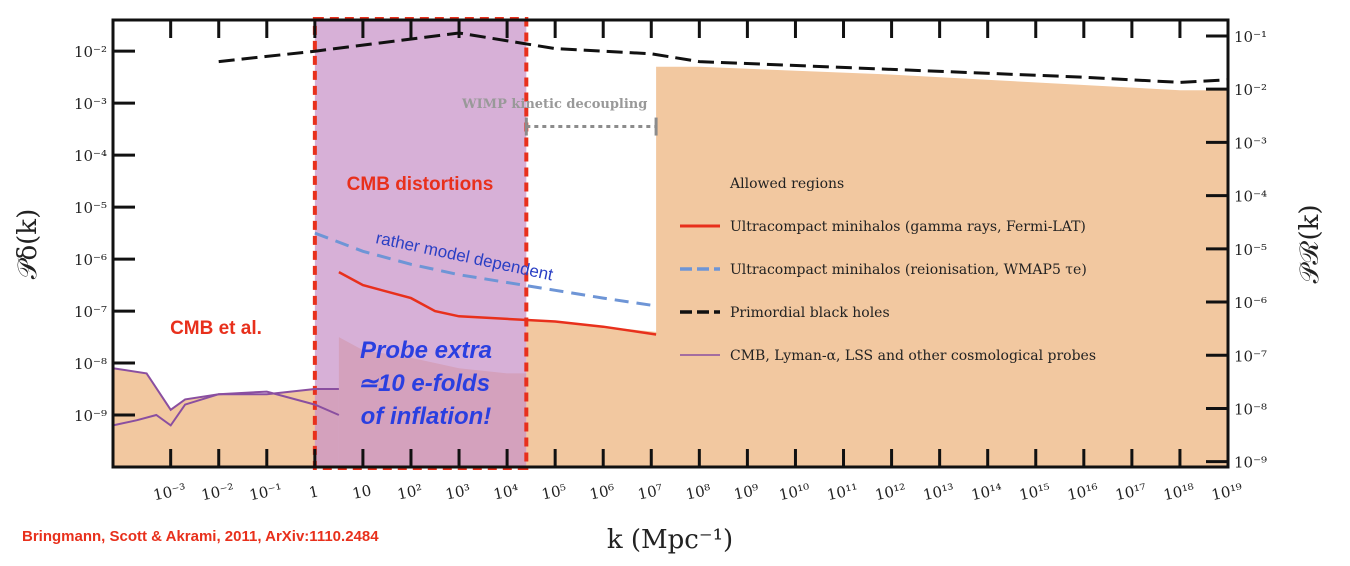 Image resolution: width=1350 pixels, height=566 pixels. Describe the element at coordinates (1250, 303) in the screenshot. I see `y-tick-label-right: 10⁻⁶` at that location.